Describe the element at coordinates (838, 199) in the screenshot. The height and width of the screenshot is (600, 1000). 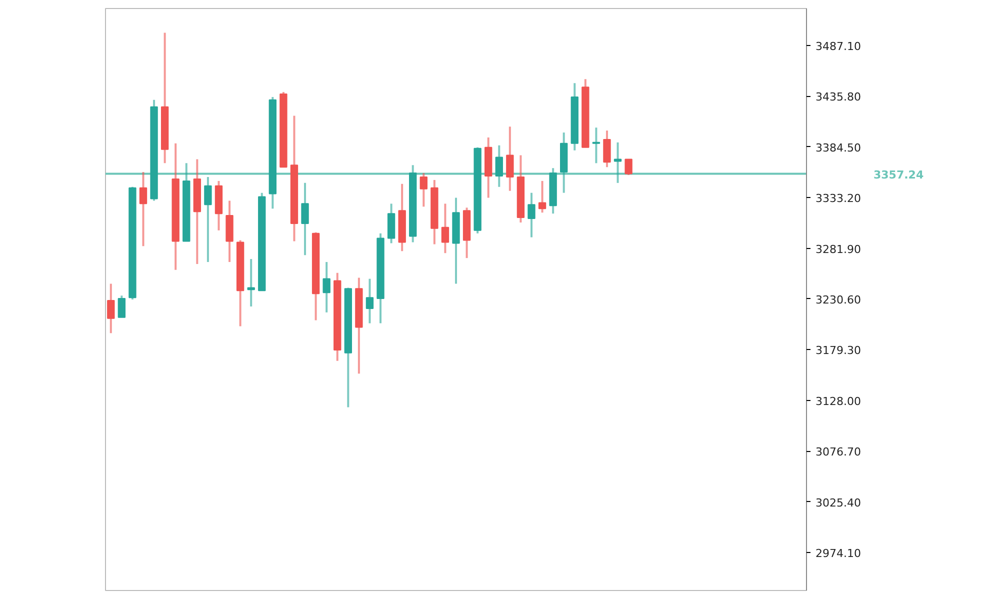
I see `y-tick-label: 3333.20` at that location.